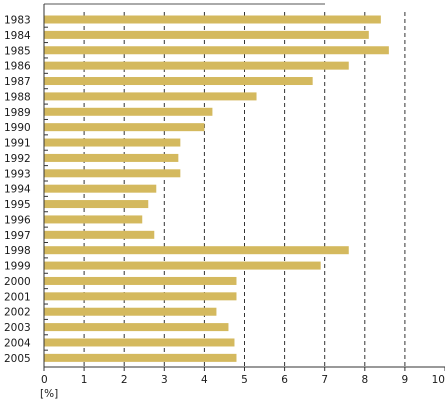 The width and height of the screenshot is (445, 410). I want to click on y-tick-label-1984: 1984, so click(17, 36).